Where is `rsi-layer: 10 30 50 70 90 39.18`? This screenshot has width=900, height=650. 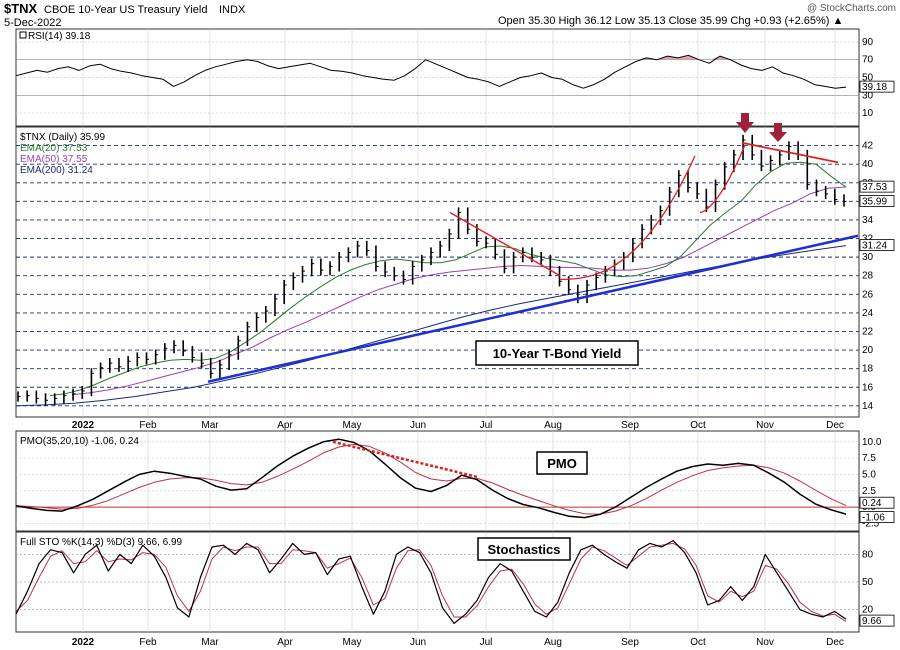
rsi-layer: 10 30 50 70 90 39.18 is located at coordinates (455, 78).